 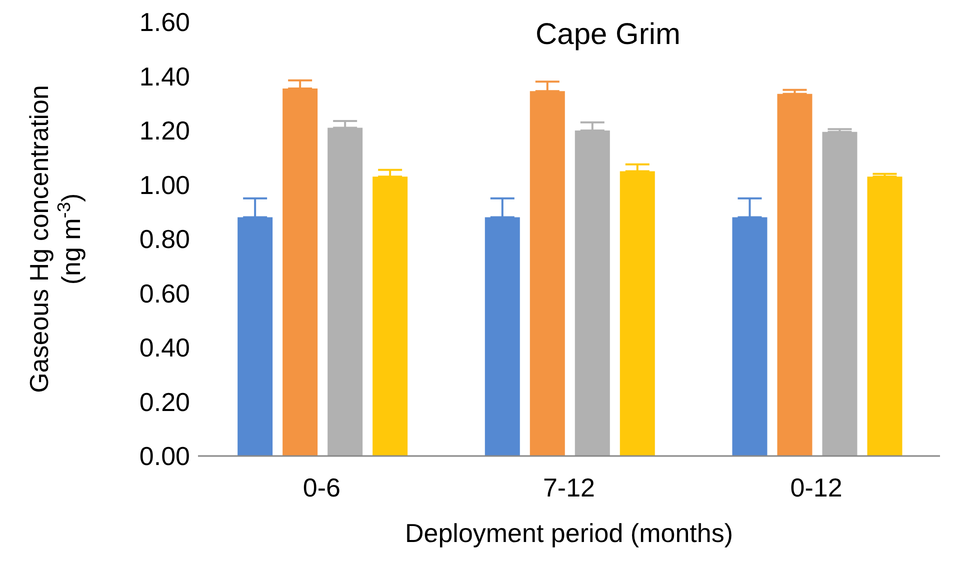 What do you see at coordinates (164, 239) in the screenshot?
I see `y-tick-label: 0.80` at bounding box center [164, 239].